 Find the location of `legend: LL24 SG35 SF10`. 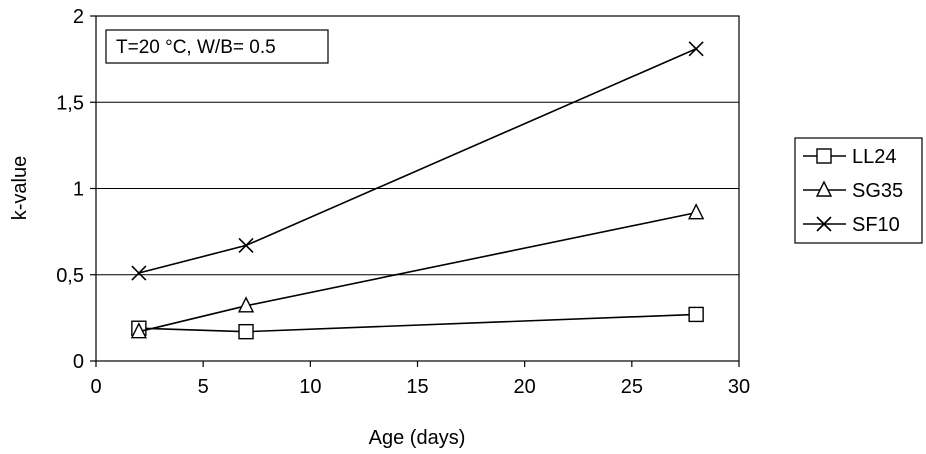

legend: LL24 SG35 SF10 is located at coordinates (858, 190).